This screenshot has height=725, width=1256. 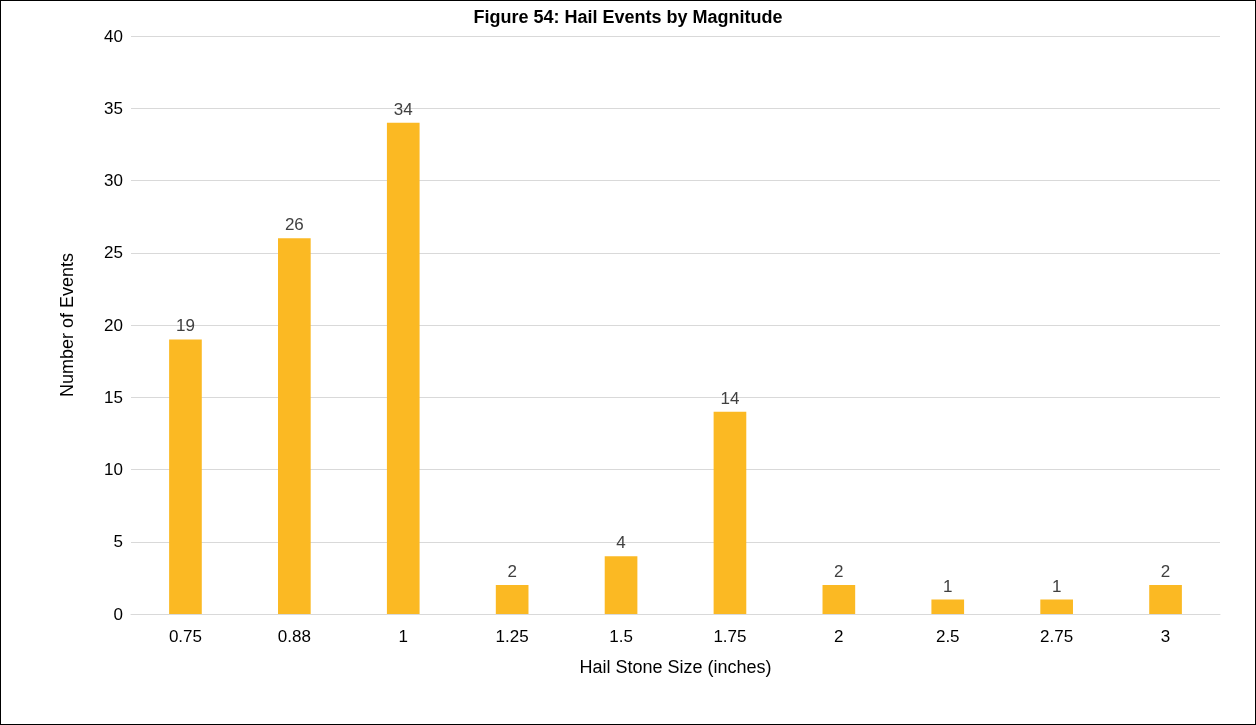 I want to click on x-axis-title: Hail Stone Size (inches), so click(x=675, y=667).